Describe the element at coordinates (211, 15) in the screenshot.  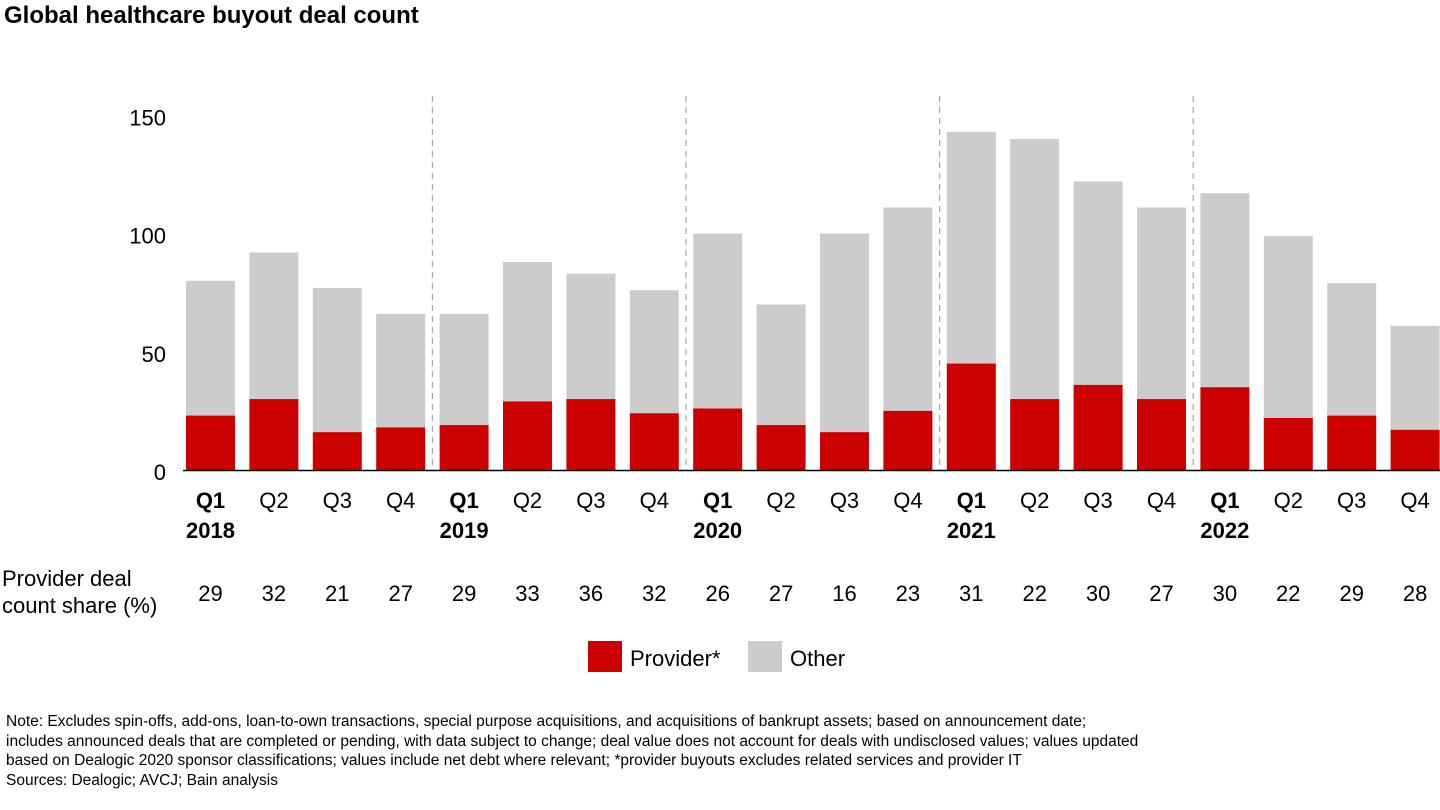
I see `chart-title: Global healthcare buyout deal count` at that location.